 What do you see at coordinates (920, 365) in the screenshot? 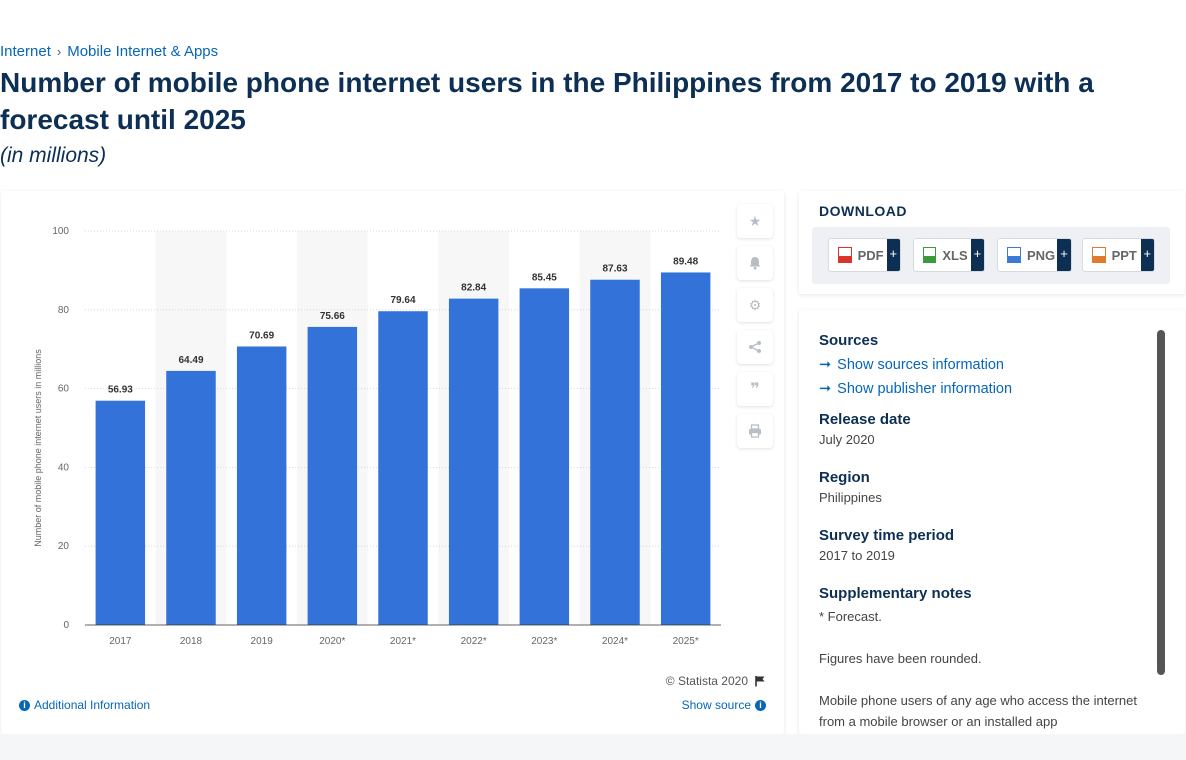
I see `show-sources-label: Show sources information` at bounding box center [920, 365].